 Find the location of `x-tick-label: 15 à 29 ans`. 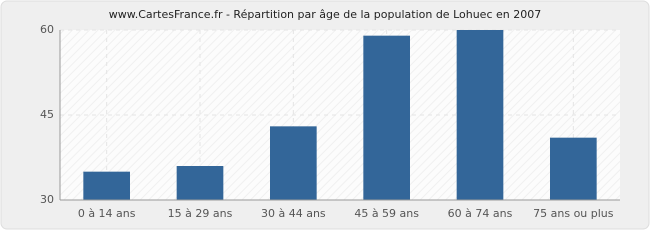

x-tick-label: 15 à 29 ans is located at coordinates (200, 213).